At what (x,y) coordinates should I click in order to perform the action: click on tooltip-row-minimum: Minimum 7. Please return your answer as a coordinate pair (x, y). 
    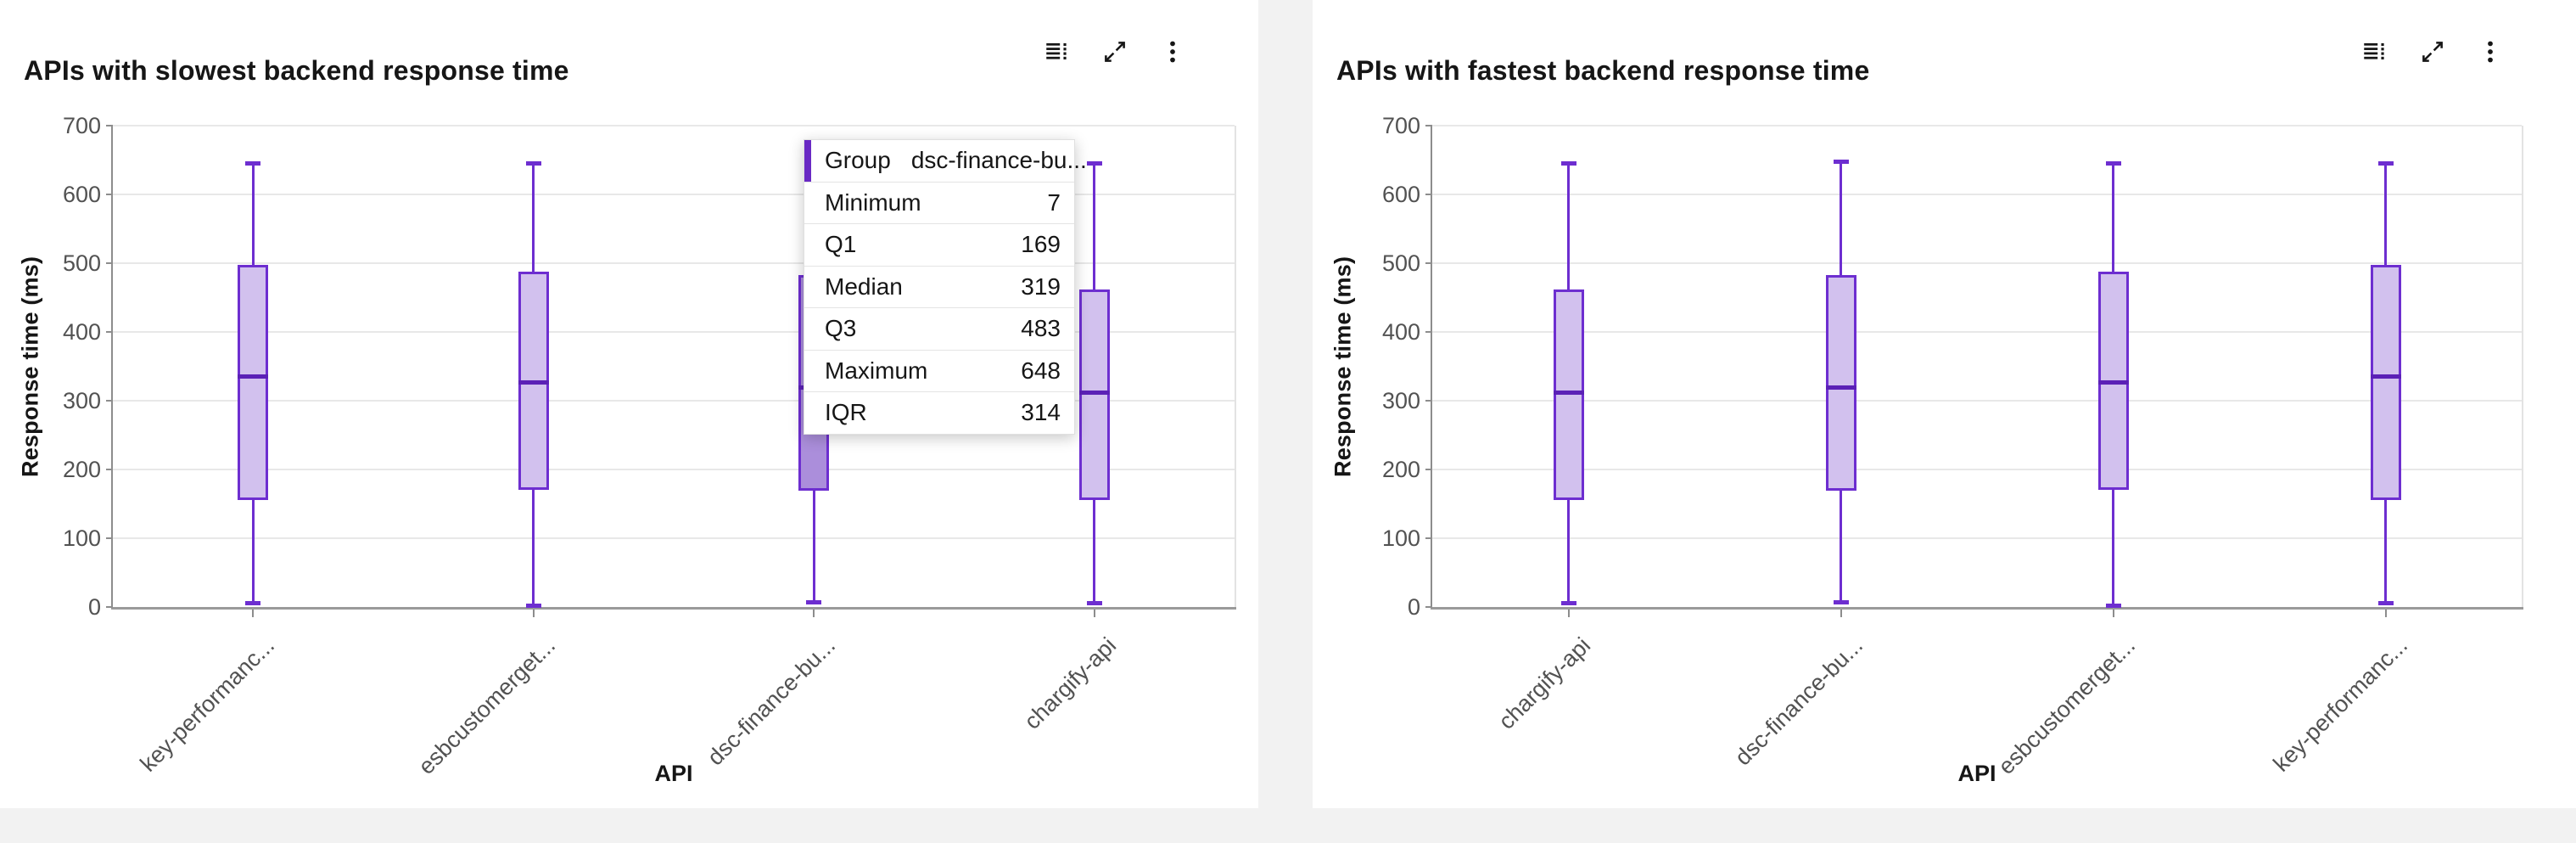
    Looking at the image, I should click on (939, 202).